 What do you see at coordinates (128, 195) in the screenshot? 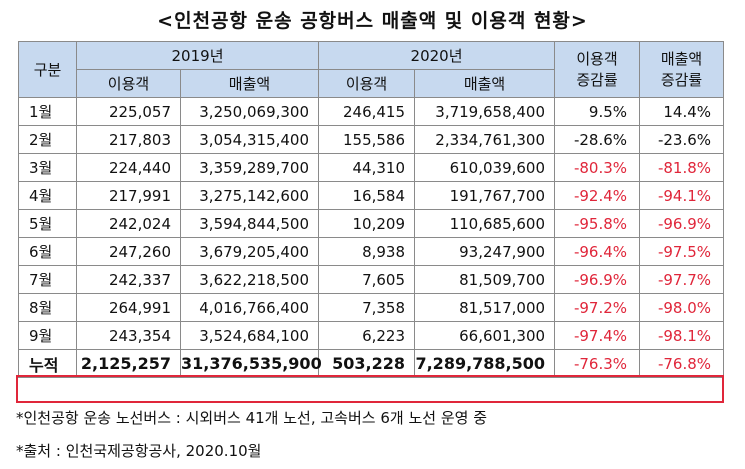
I see `cell-passengers-2019: 217,991` at bounding box center [128, 195].